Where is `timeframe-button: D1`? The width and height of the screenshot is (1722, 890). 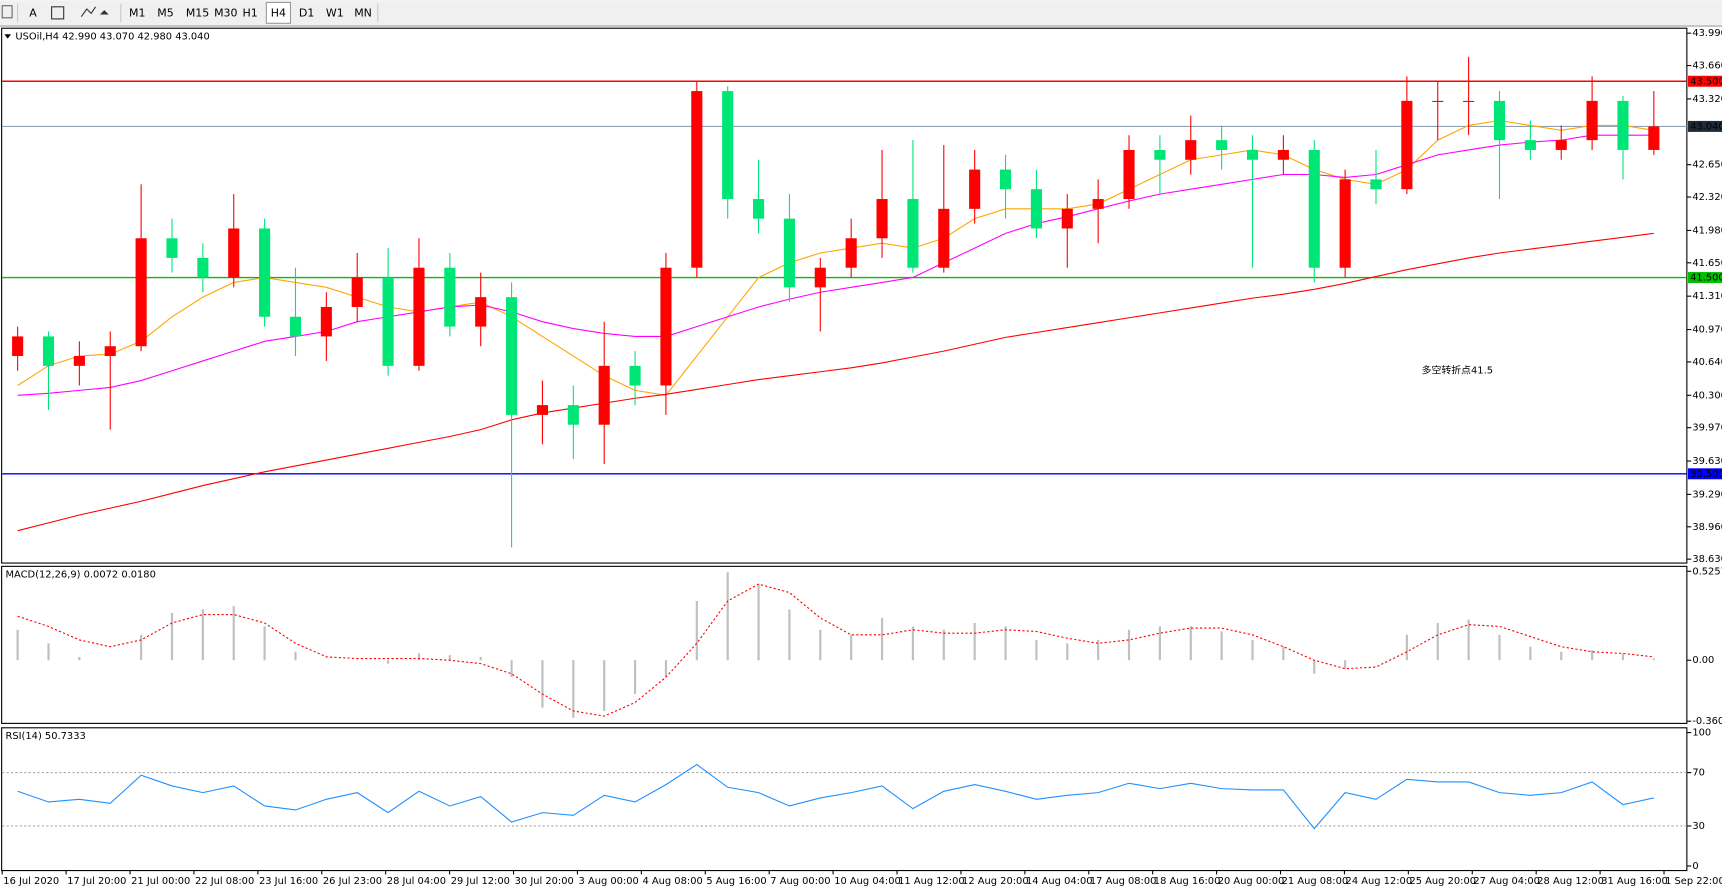 timeframe-button: D1 is located at coordinates (306, 12).